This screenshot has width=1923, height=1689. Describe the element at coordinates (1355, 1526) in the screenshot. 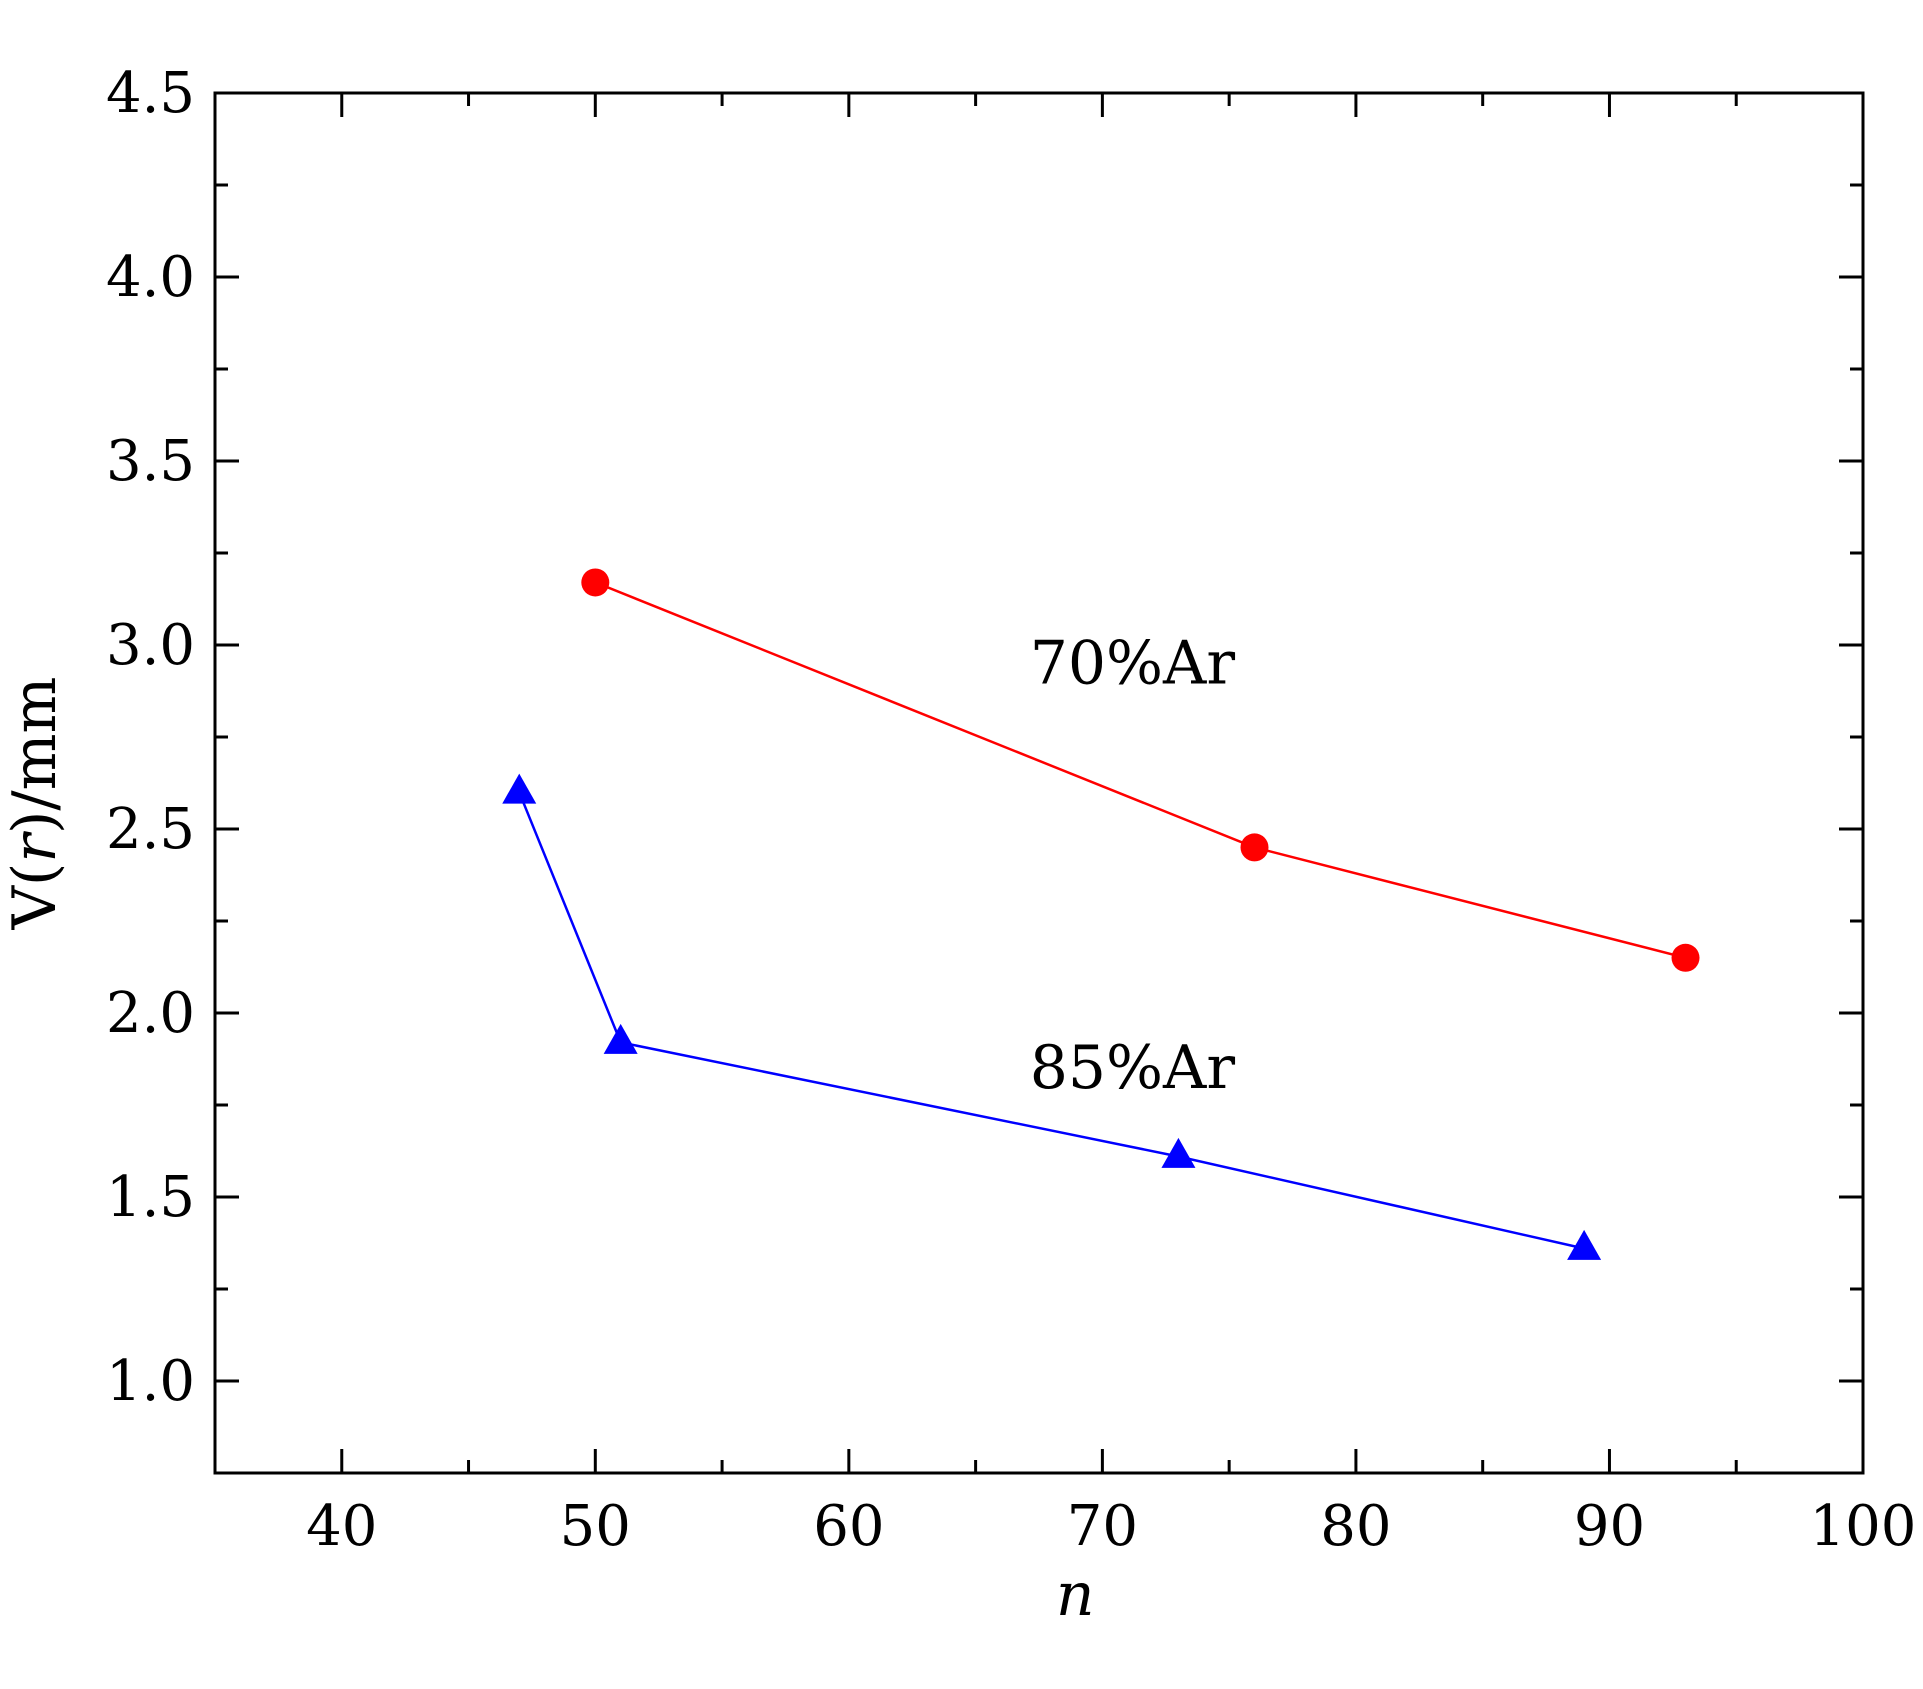

I see `x-tick-label: 80` at that location.